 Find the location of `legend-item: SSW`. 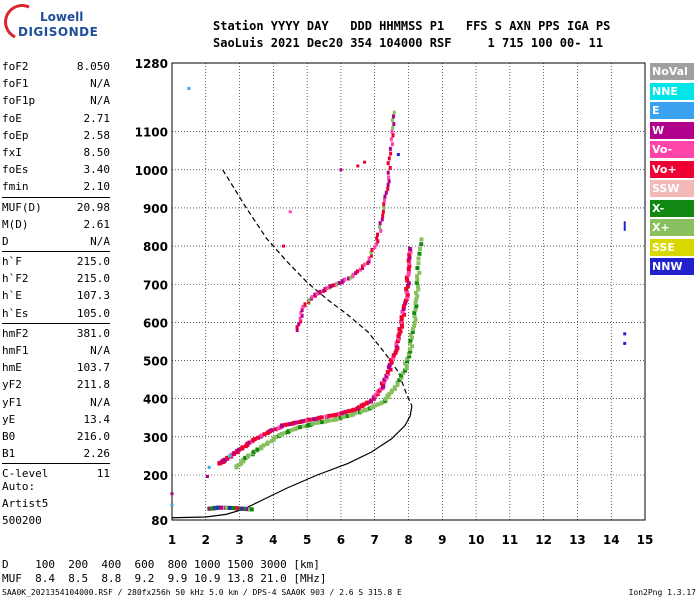

legend-item: SSW is located at coordinates (672, 188).